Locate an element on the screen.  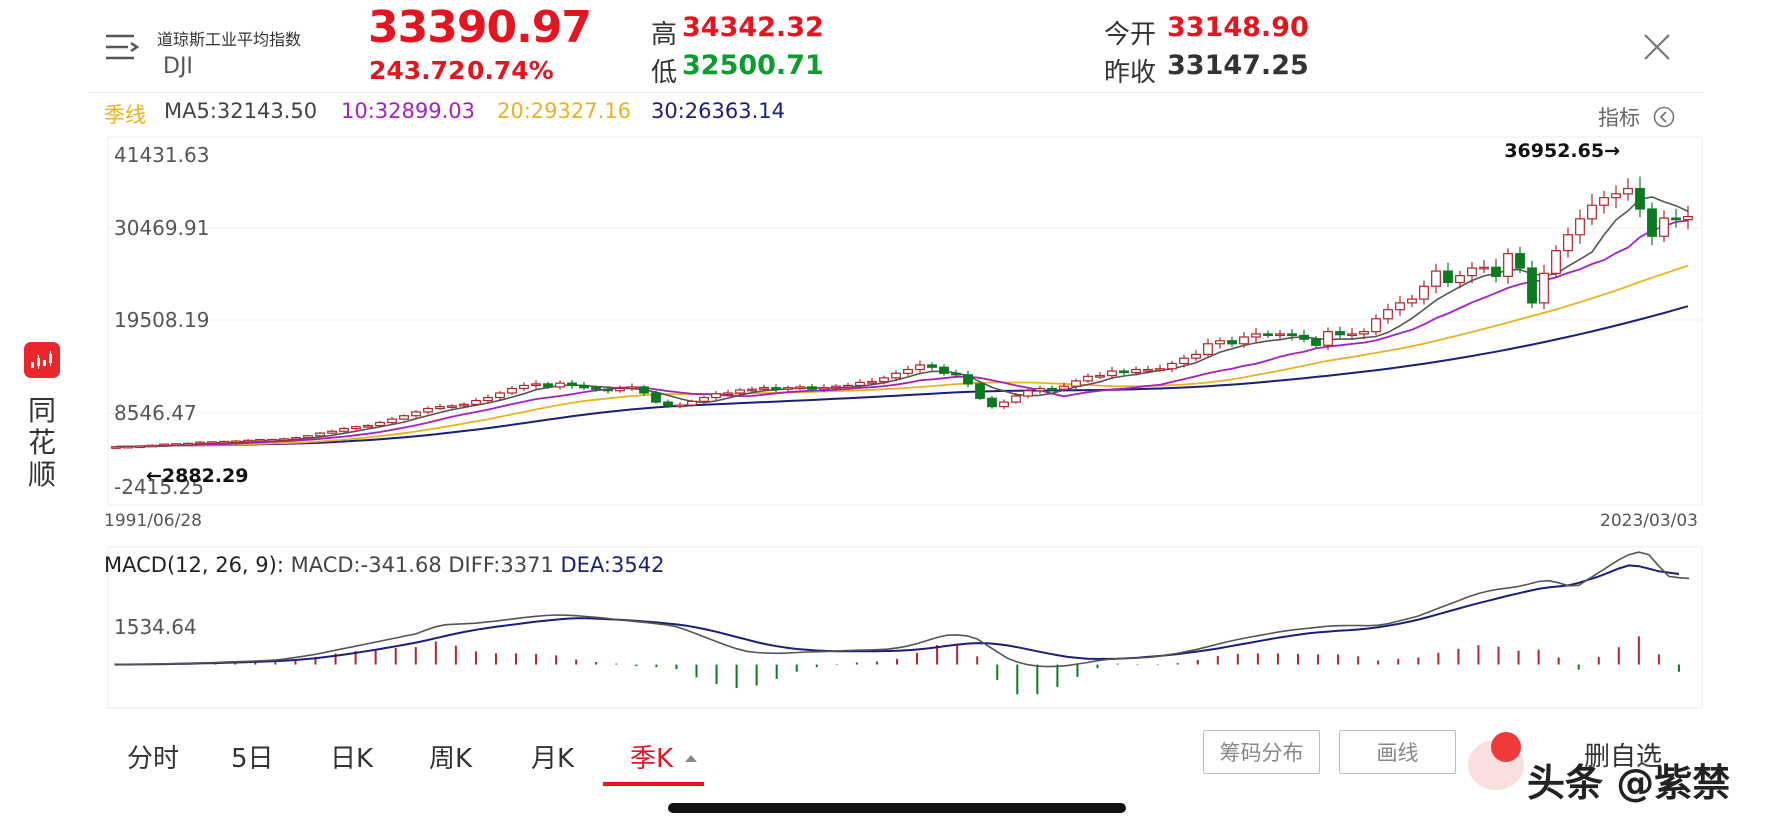
indicator-button: 指标 is located at coordinates (1636, 117).